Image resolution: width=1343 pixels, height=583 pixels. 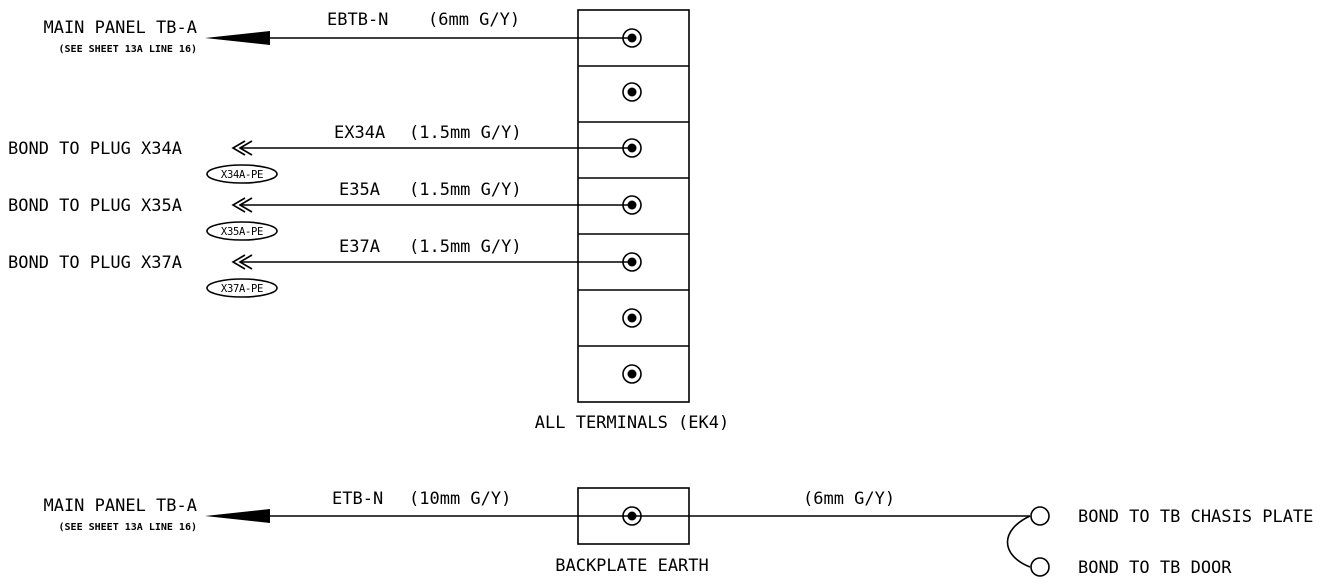 I want to click on wire-spec-e37a: (1.5mm G/Y), so click(x=465, y=247).